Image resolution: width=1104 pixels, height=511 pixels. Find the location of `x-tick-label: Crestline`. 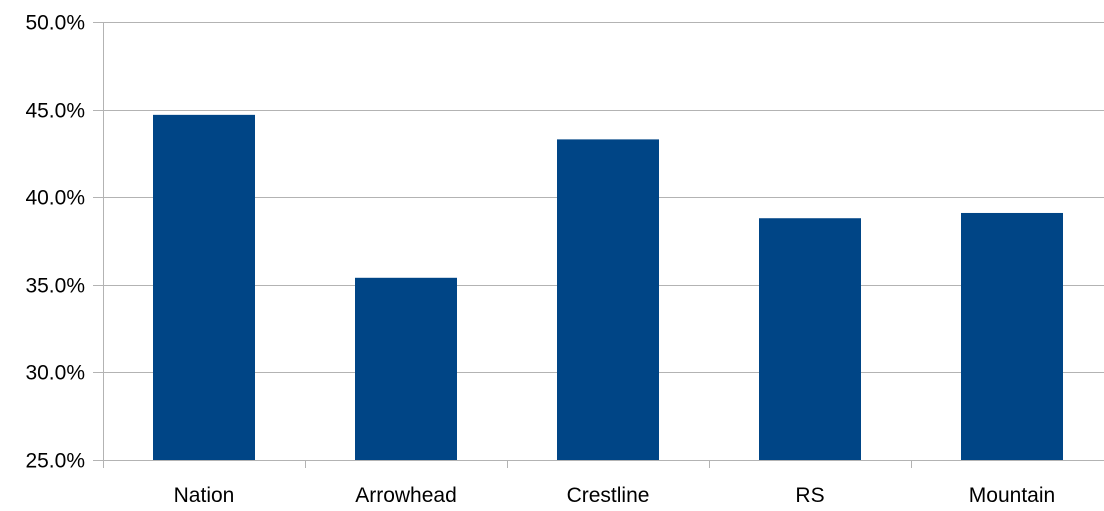

x-tick-label: Crestline is located at coordinates (608, 495).